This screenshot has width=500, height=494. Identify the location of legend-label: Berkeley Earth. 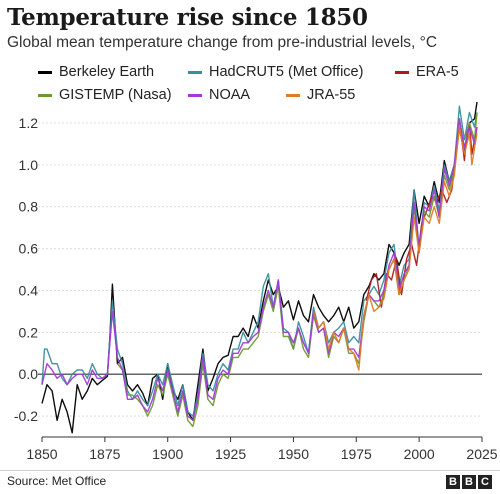
(107, 72).